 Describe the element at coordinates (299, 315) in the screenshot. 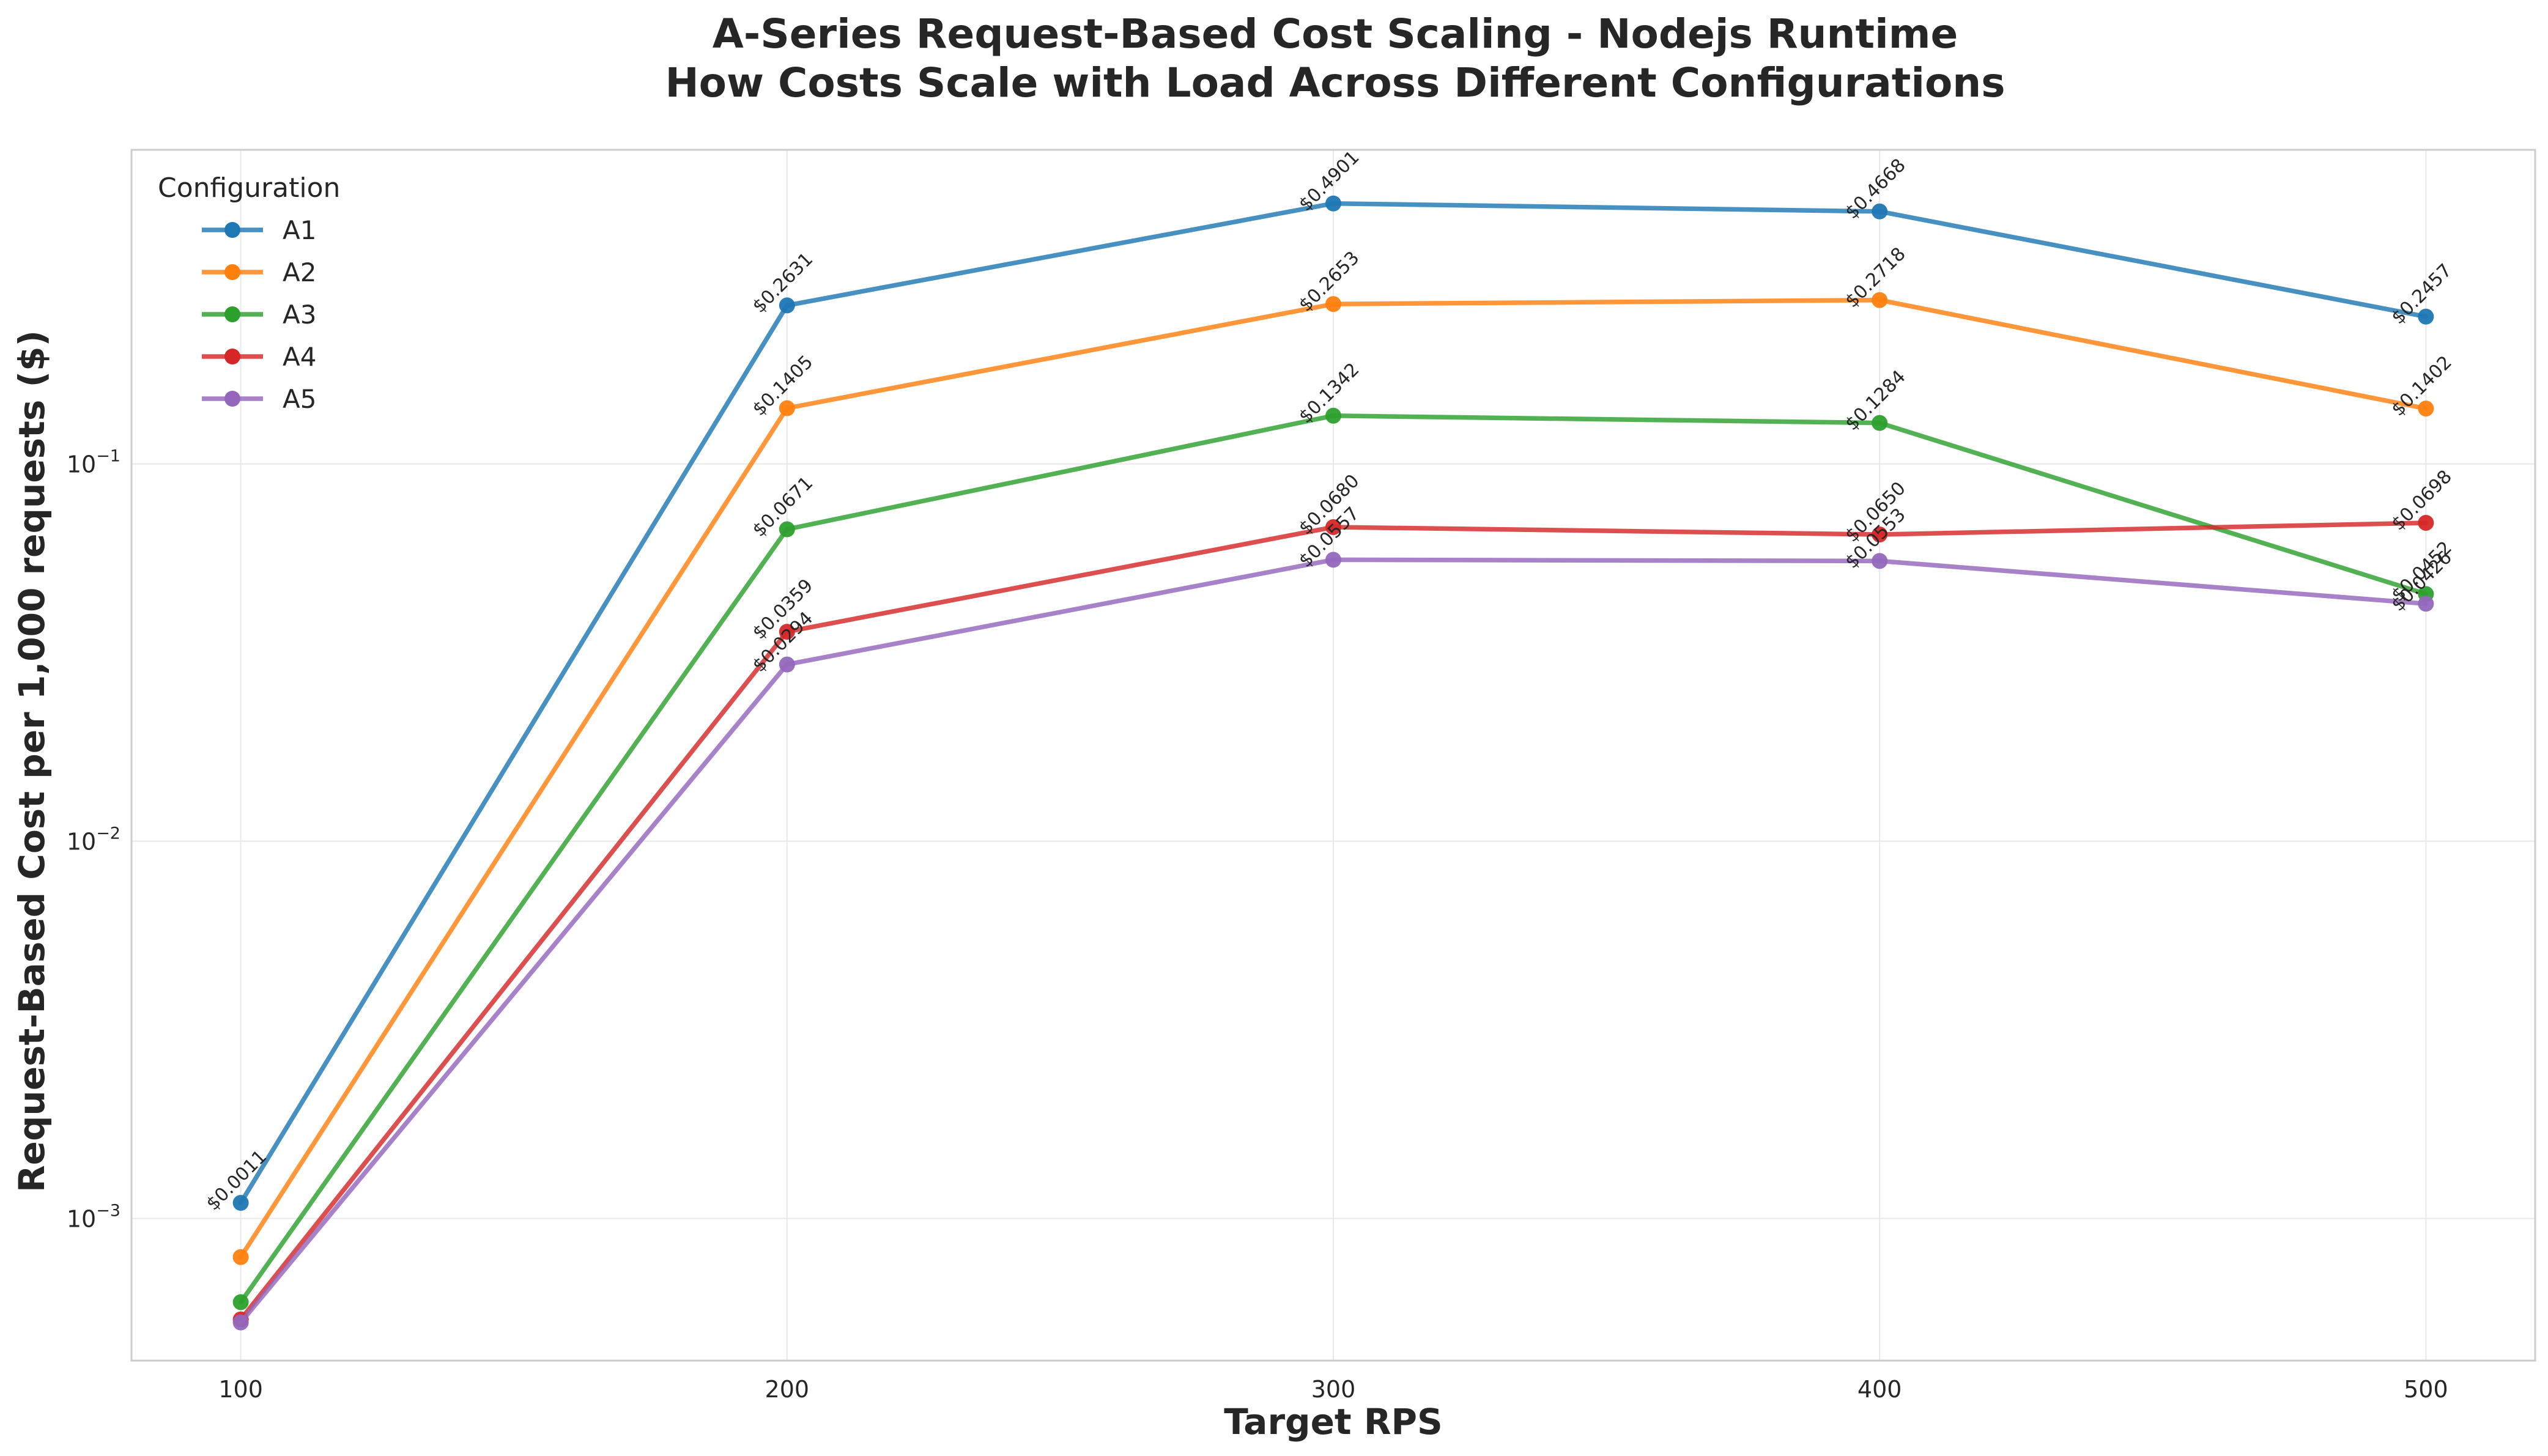

I see `legend-label: A3` at that location.